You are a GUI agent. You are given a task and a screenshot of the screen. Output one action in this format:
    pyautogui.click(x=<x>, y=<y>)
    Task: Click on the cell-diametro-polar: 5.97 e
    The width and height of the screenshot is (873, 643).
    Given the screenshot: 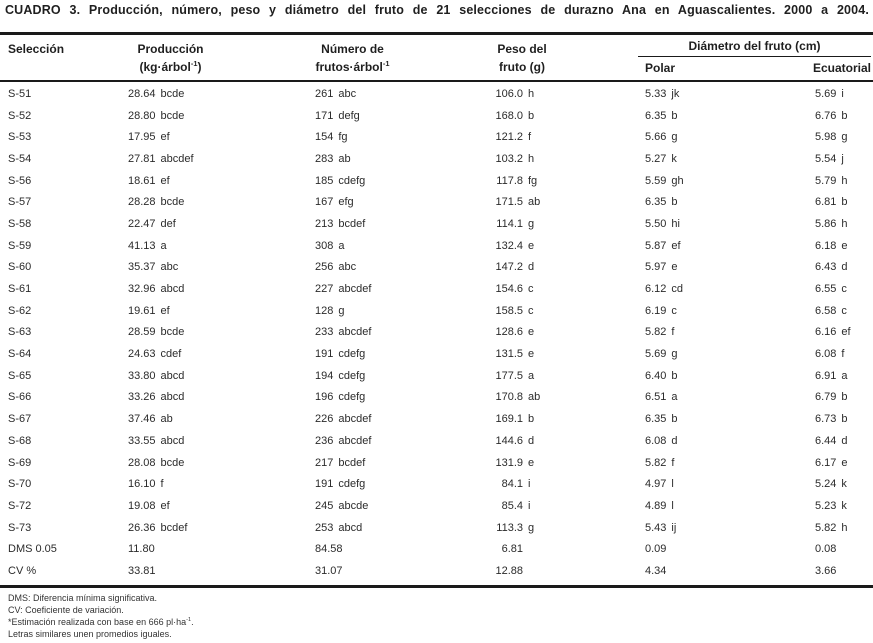 What is the action you would take?
    pyautogui.click(x=730, y=267)
    